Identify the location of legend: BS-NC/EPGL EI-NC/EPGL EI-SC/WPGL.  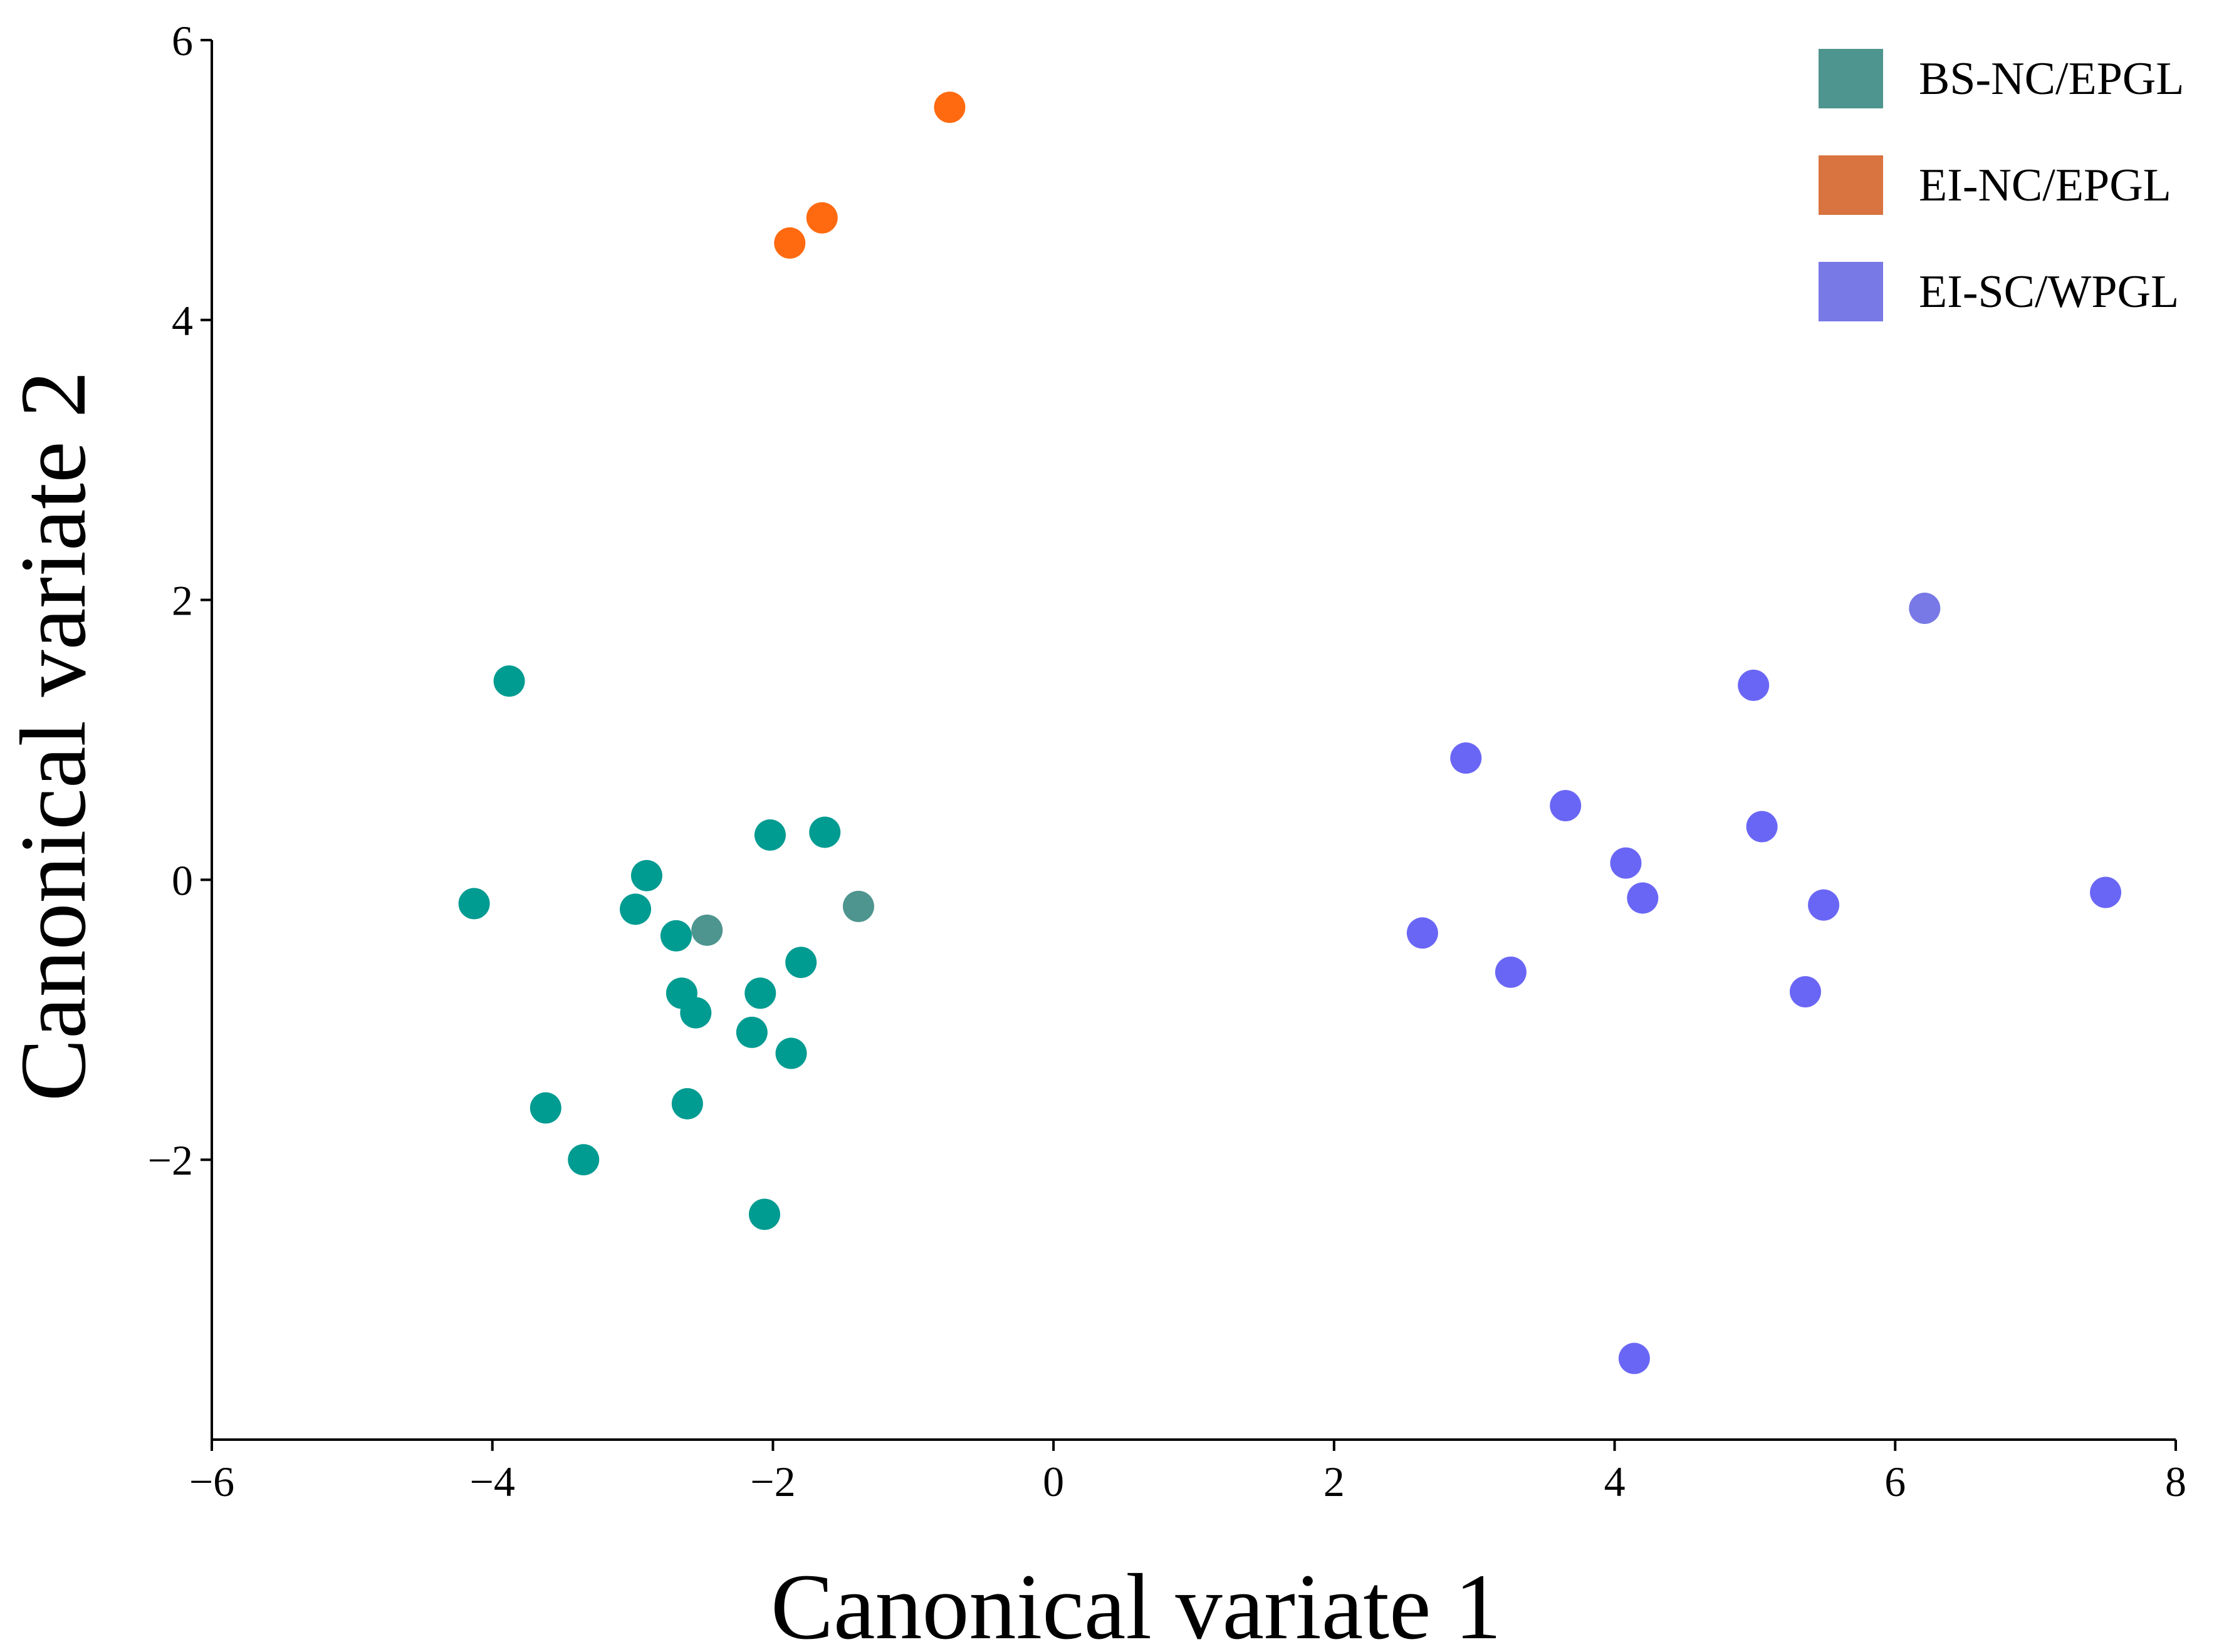
(2002, 185).